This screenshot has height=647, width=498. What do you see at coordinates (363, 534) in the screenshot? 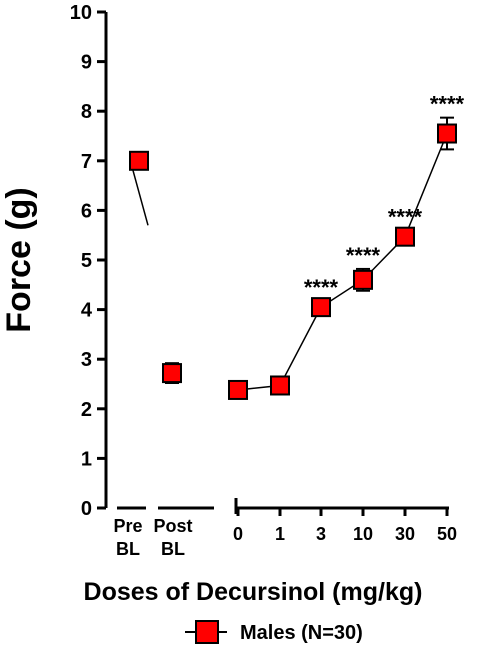
I see `x-dose-label: 10` at bounding box center [363, 534].